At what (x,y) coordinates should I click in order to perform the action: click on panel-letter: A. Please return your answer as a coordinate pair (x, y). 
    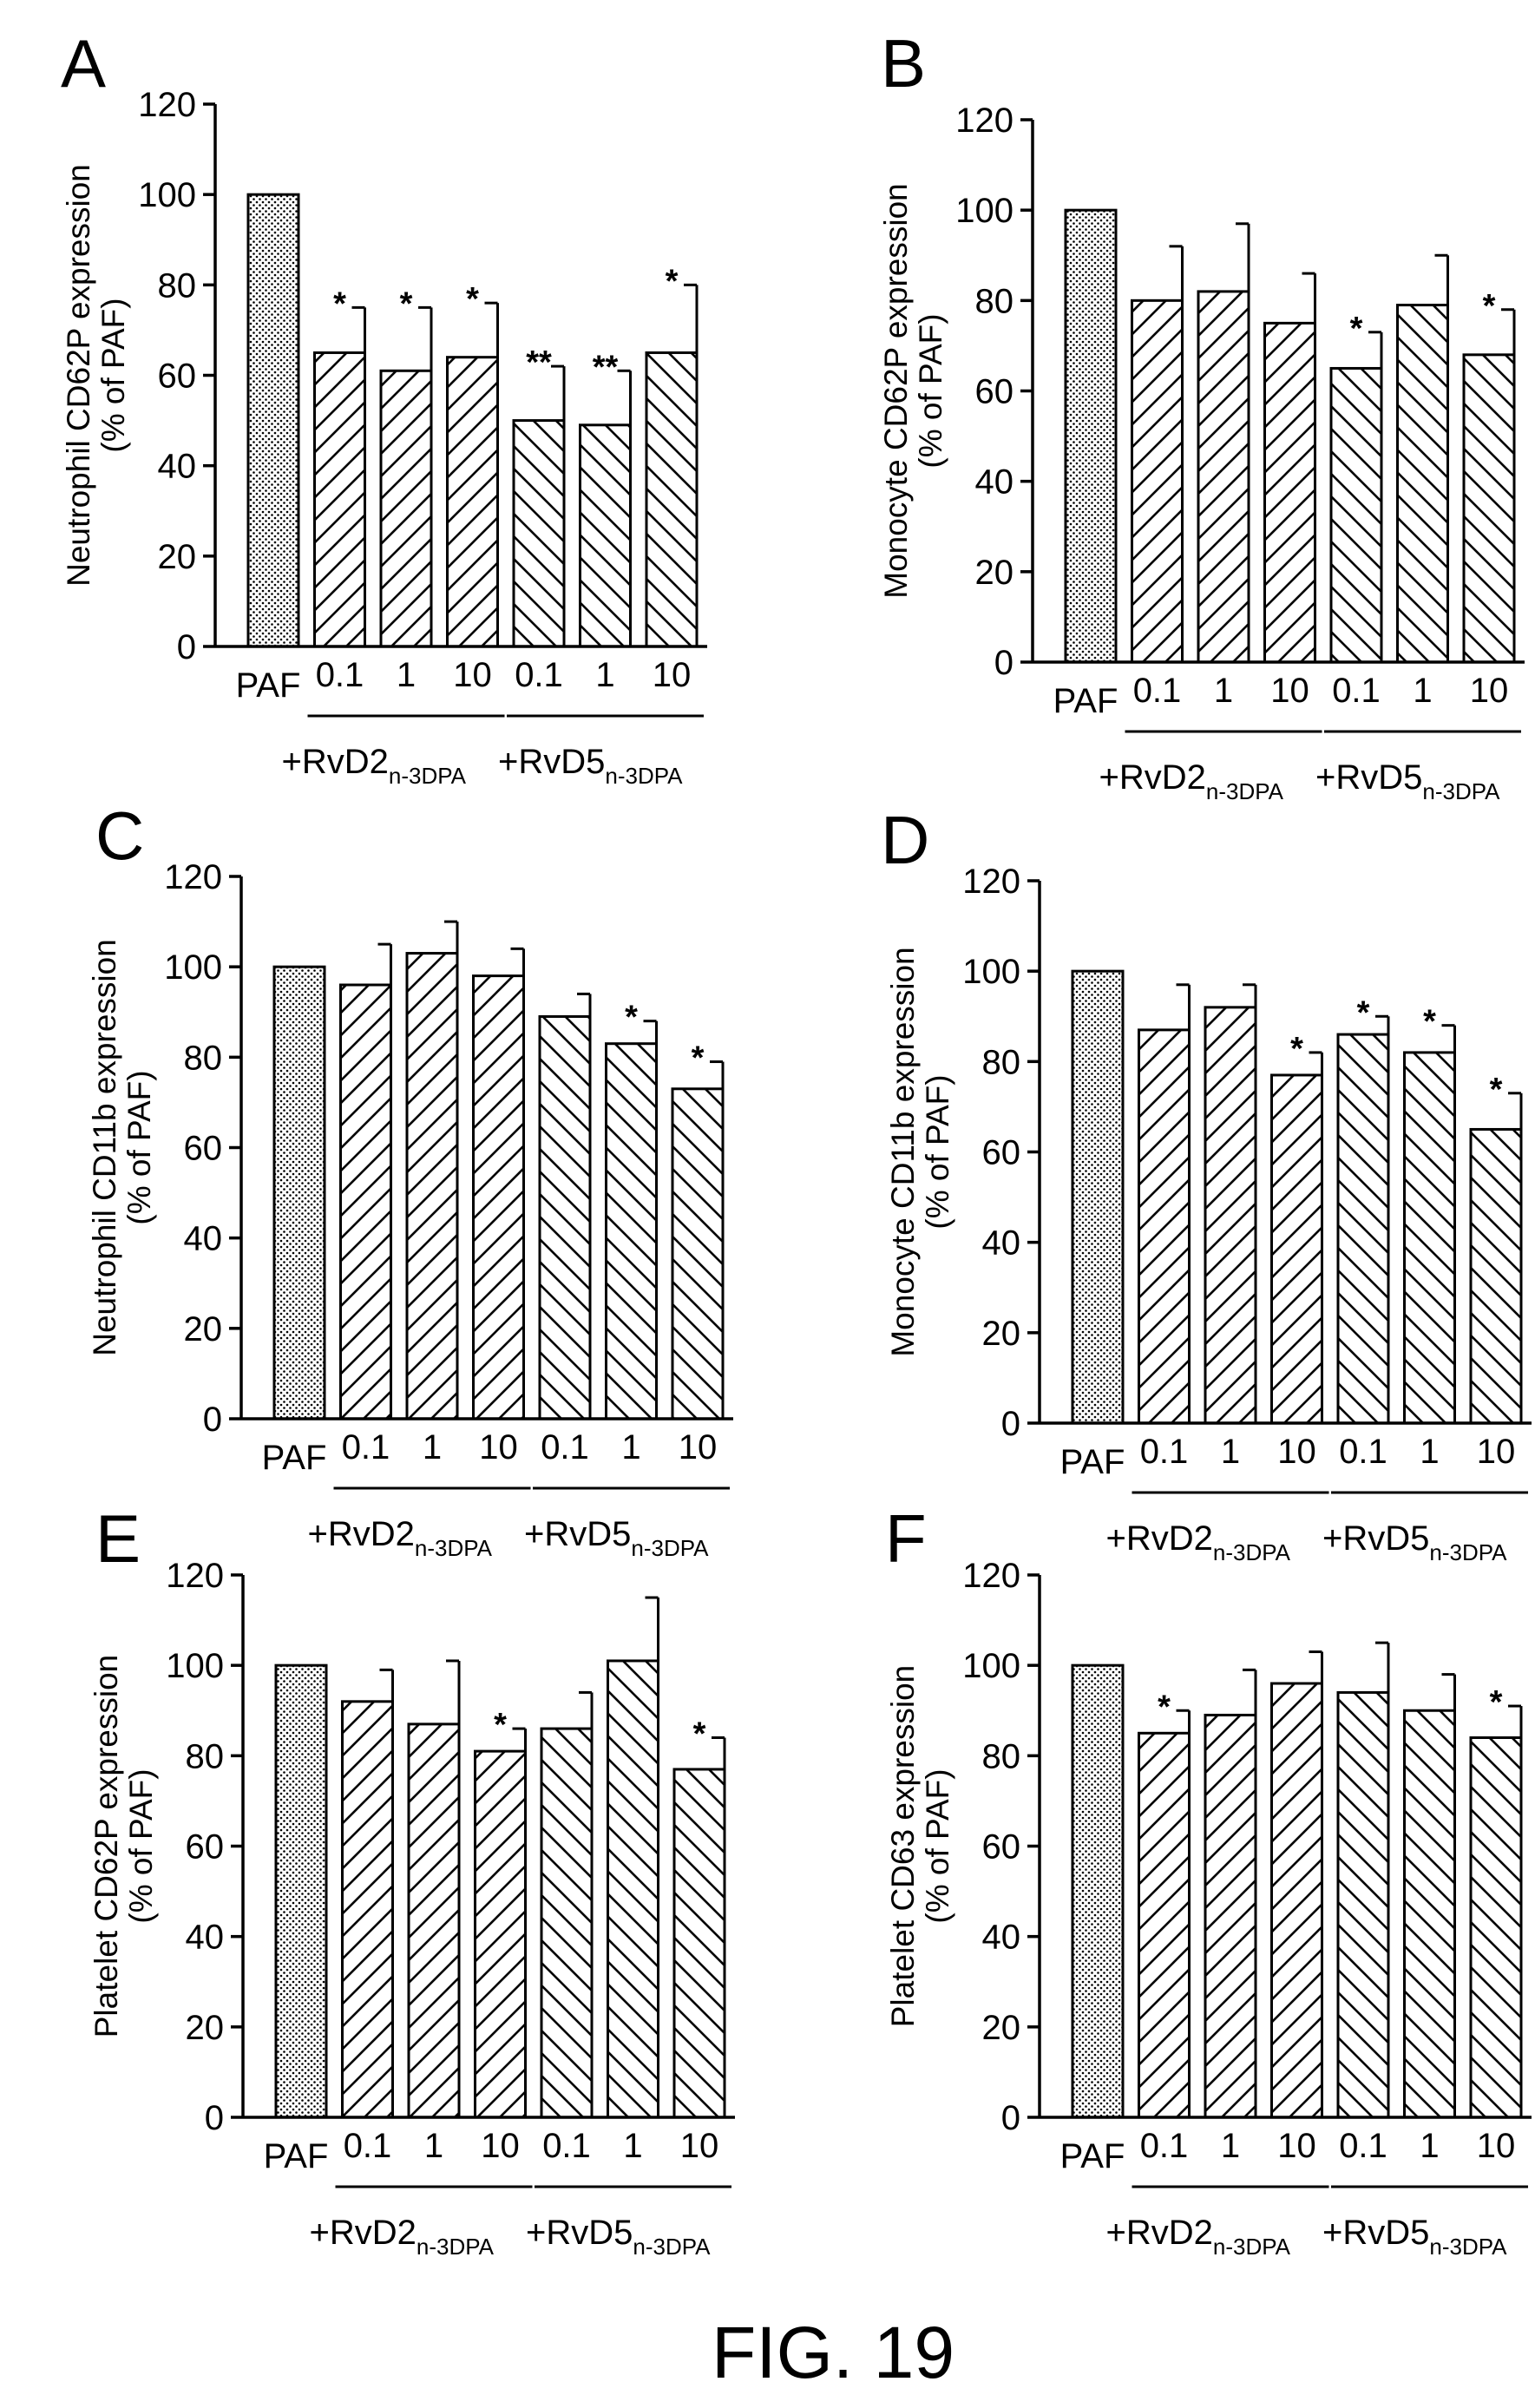
    Looking at the image, I should click on (83, 63).